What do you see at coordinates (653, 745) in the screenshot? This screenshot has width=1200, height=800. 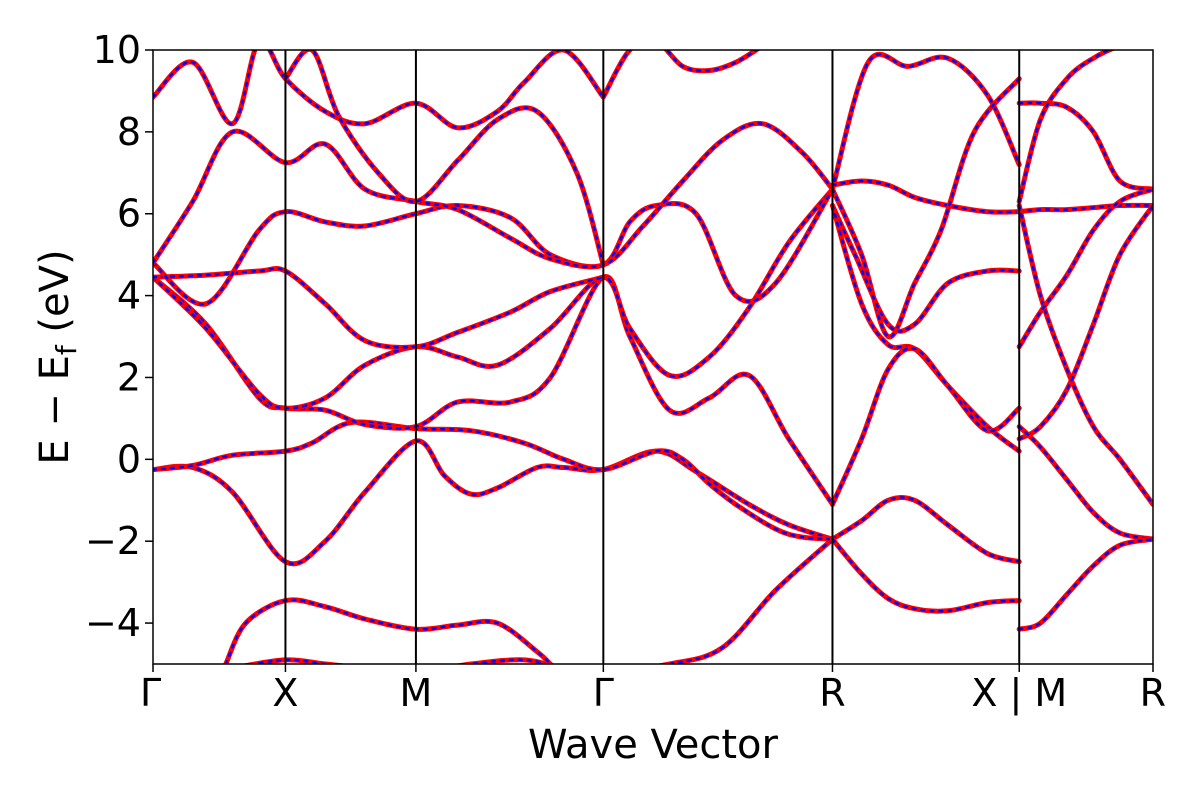 I see `x-axis-label: Wave Vector` at bounding box center [653, 745].